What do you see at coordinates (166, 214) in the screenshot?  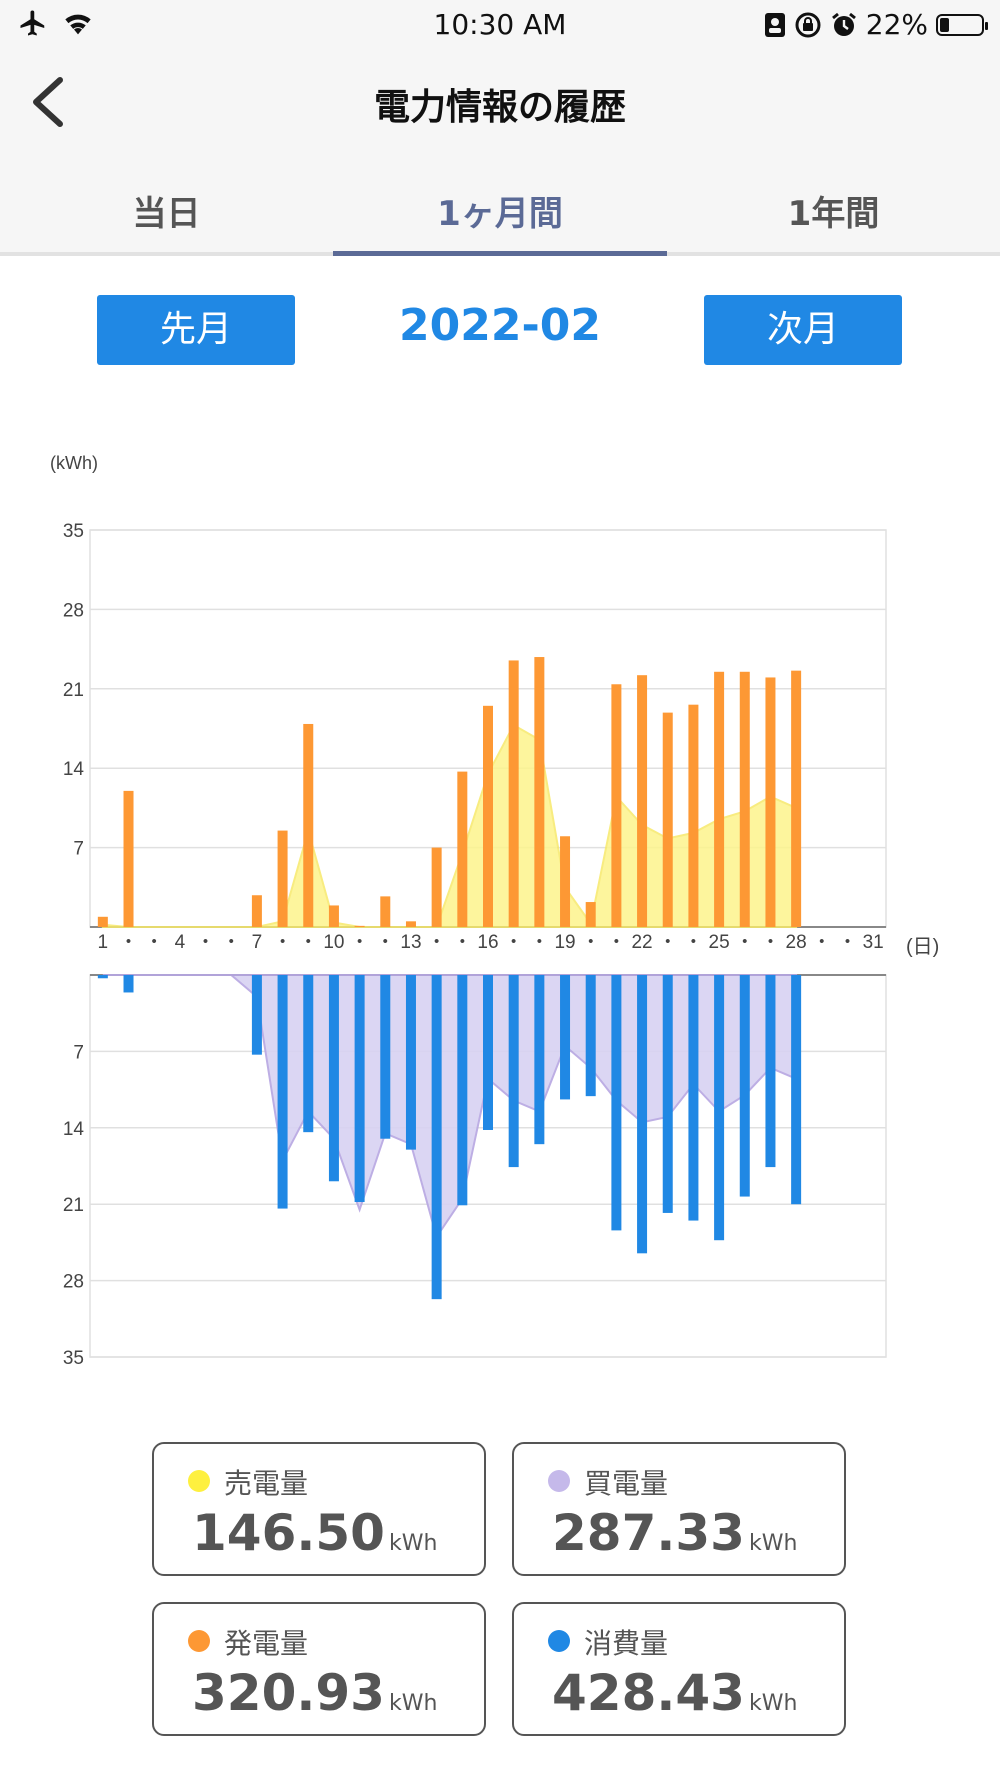 I see `tab-today: 当日` at bounding box center [166, 214].